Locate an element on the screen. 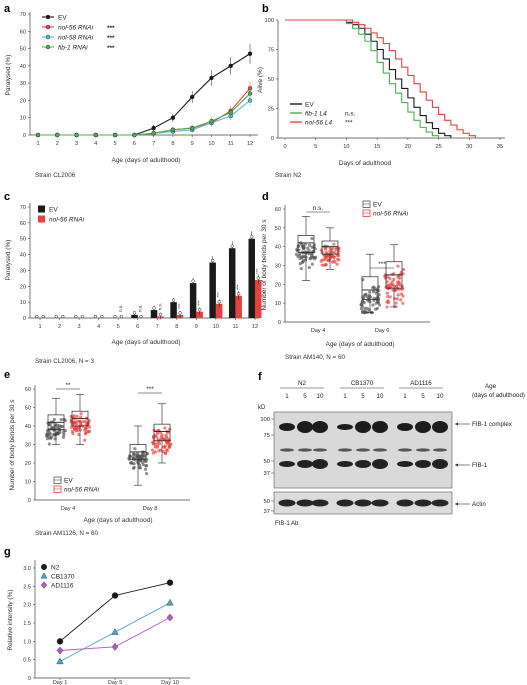 Image resolution: width=527 pixels, height=685 pixels. y-tick-label: 30 is located at coordinates (278, 267).